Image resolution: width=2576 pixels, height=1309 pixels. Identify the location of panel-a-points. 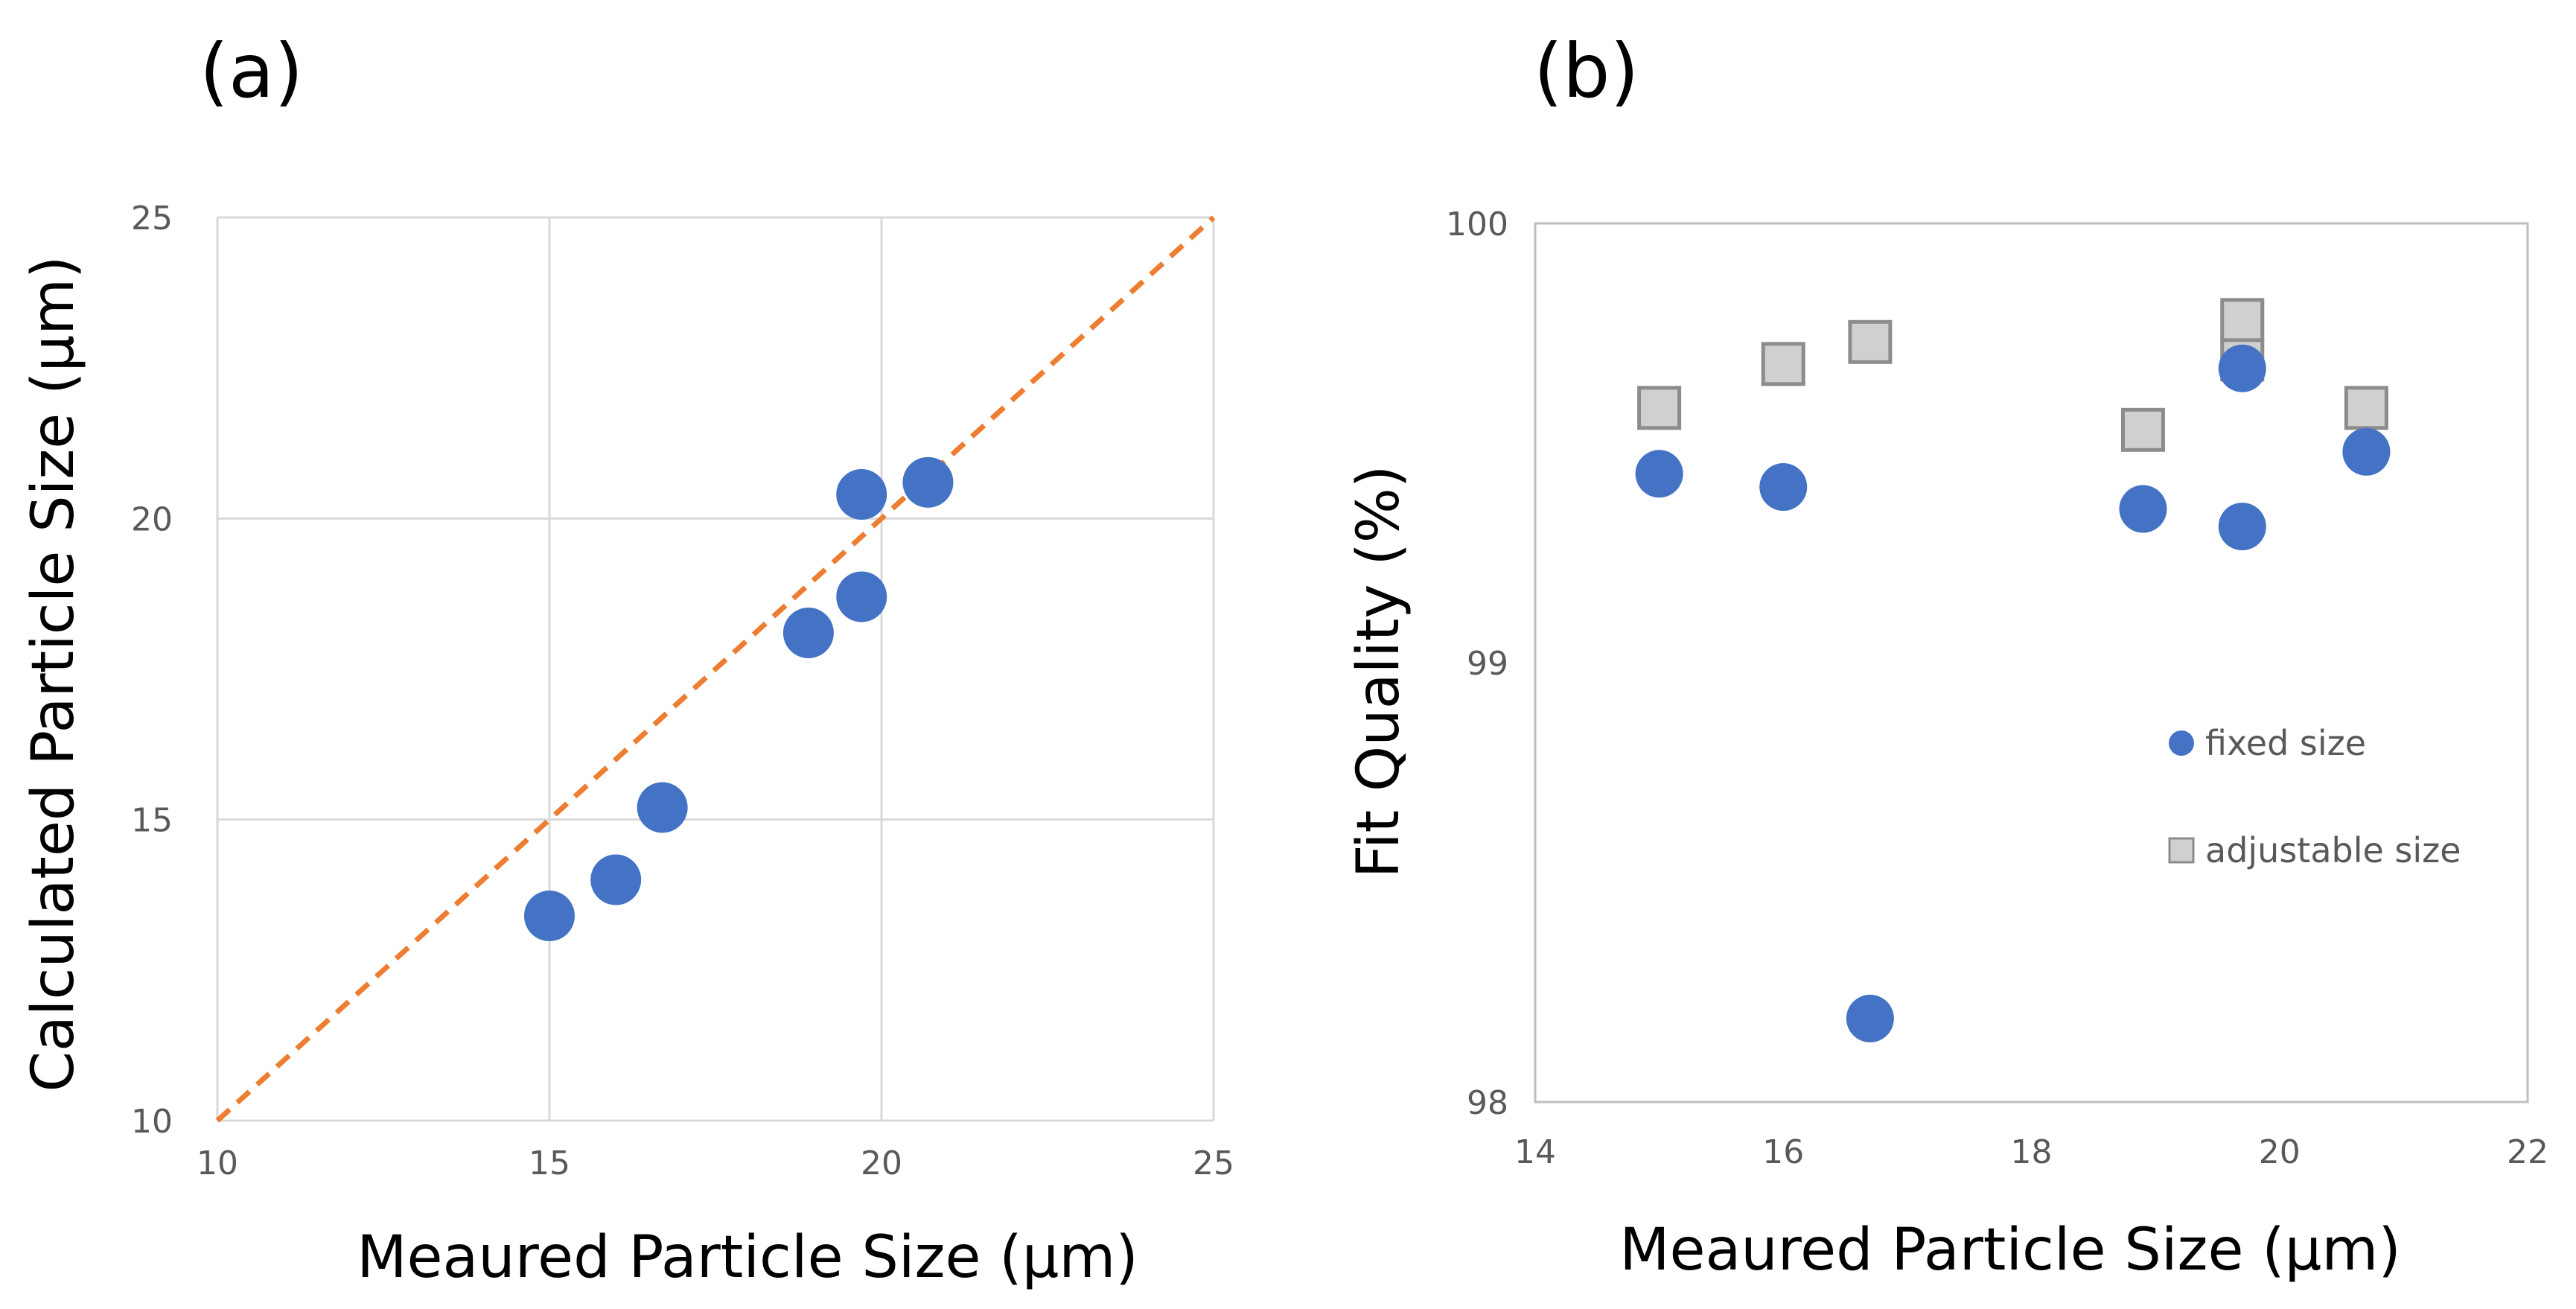
(739, 699).